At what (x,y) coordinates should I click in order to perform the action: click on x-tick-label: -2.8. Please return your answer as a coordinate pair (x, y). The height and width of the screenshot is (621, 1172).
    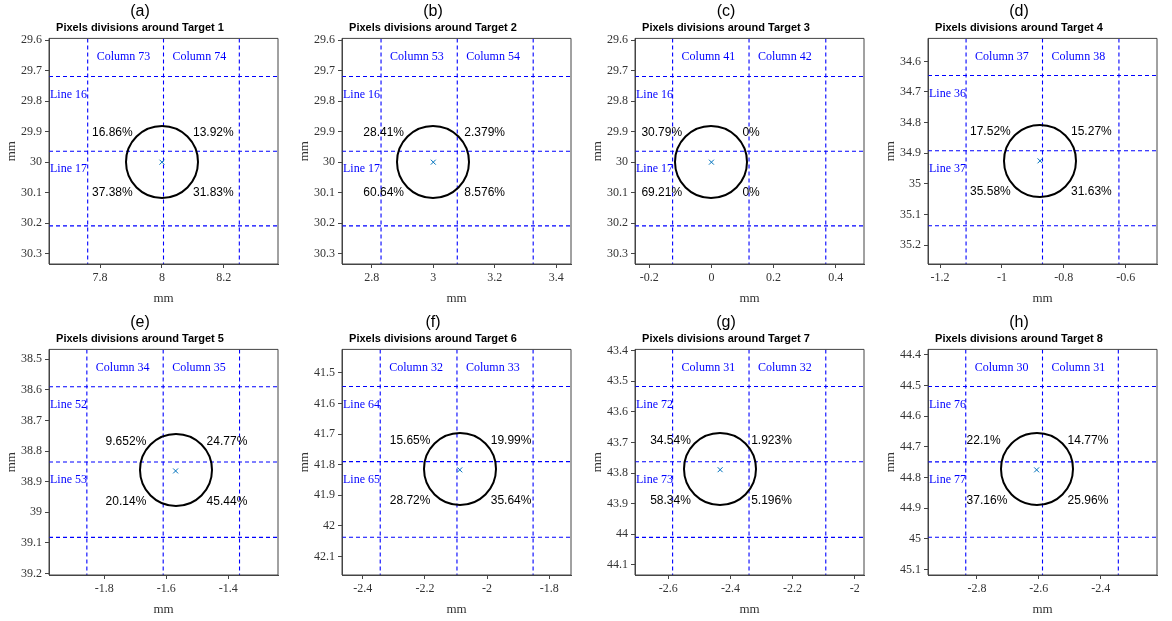
    Looking at the image, I should click on (977, 587).